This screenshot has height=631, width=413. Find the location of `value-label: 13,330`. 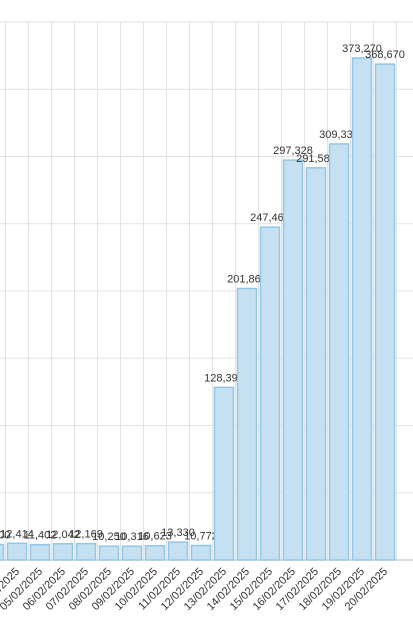

value-label: 13,330 is located at coordinates (178, 533).